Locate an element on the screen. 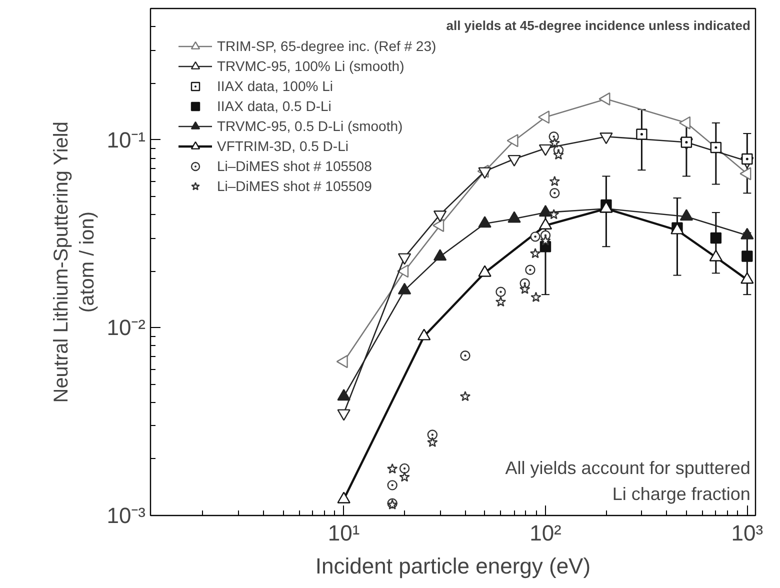 Image resolution: width=780 pixels, height=588 pixels. x-axis-title: Incident particle energy (eV) is located at coordinates (453, 566).